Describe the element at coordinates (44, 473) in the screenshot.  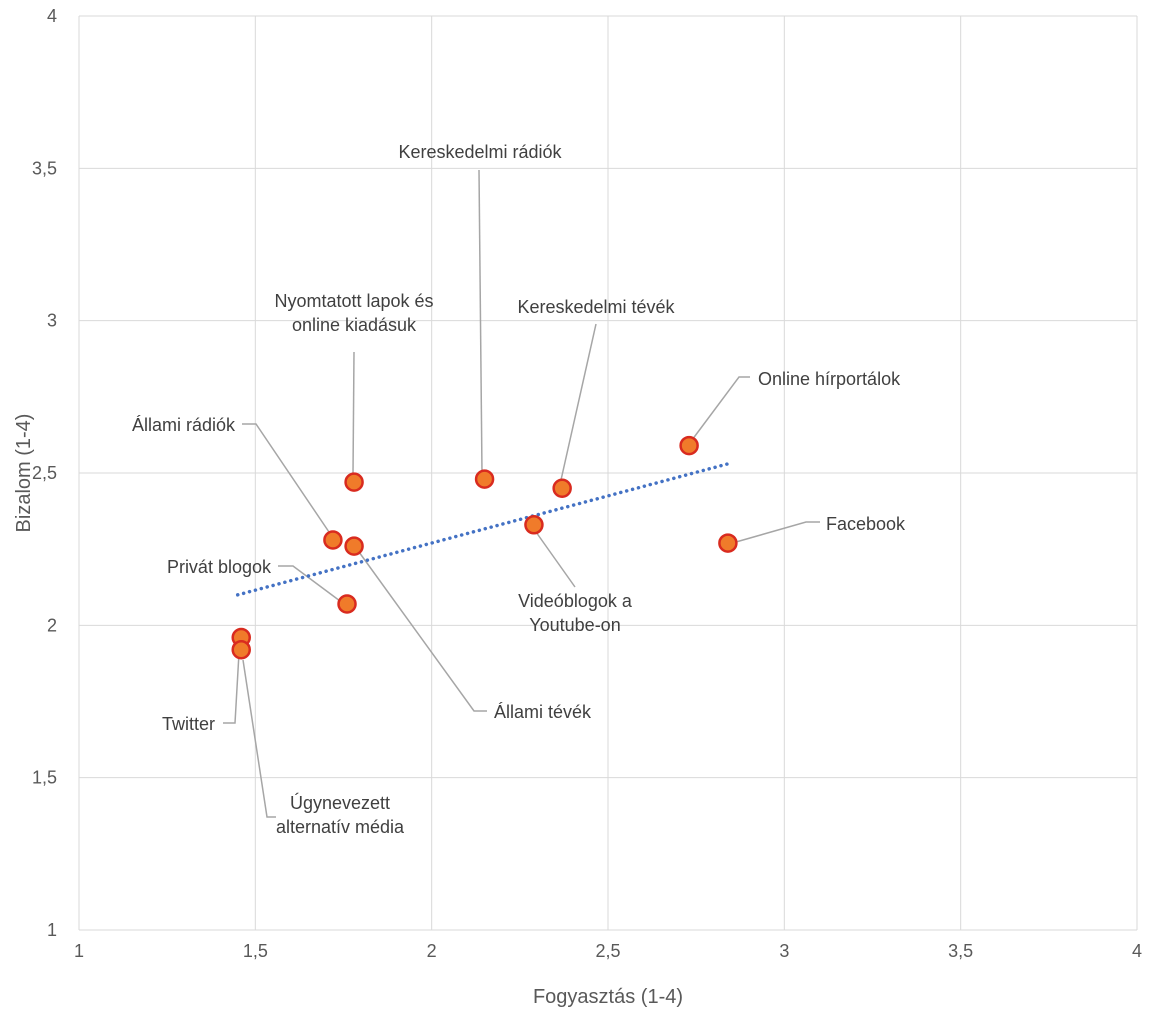
I see `y-tick-label: 2,5` at that location.